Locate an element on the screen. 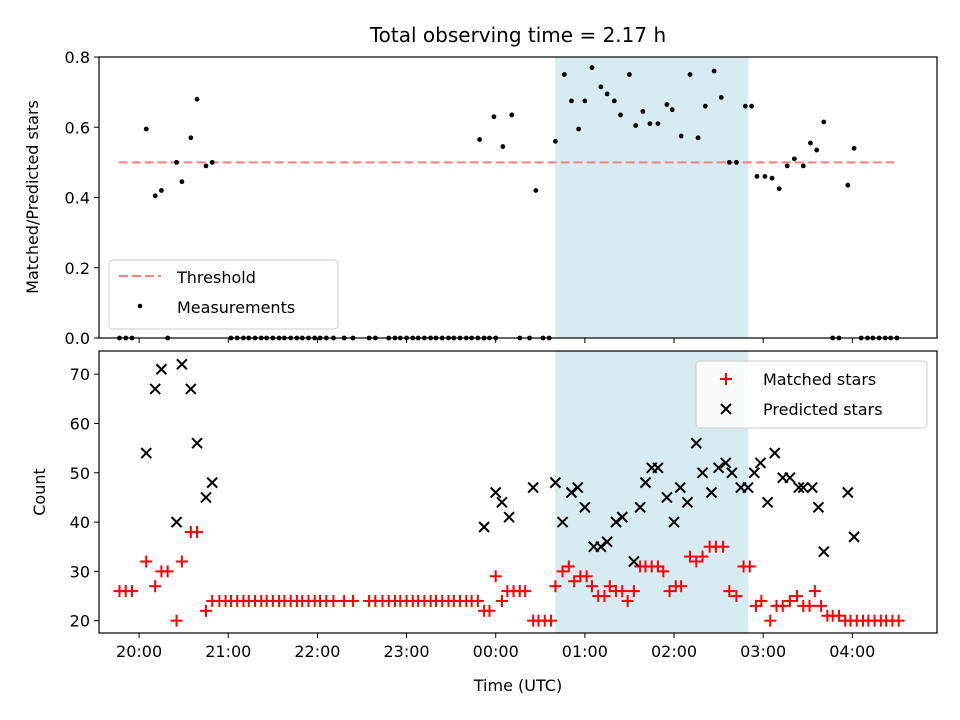 This screenshot has height=720, width=960. legend-predicted-swatch is located at coordinates (726, 409).